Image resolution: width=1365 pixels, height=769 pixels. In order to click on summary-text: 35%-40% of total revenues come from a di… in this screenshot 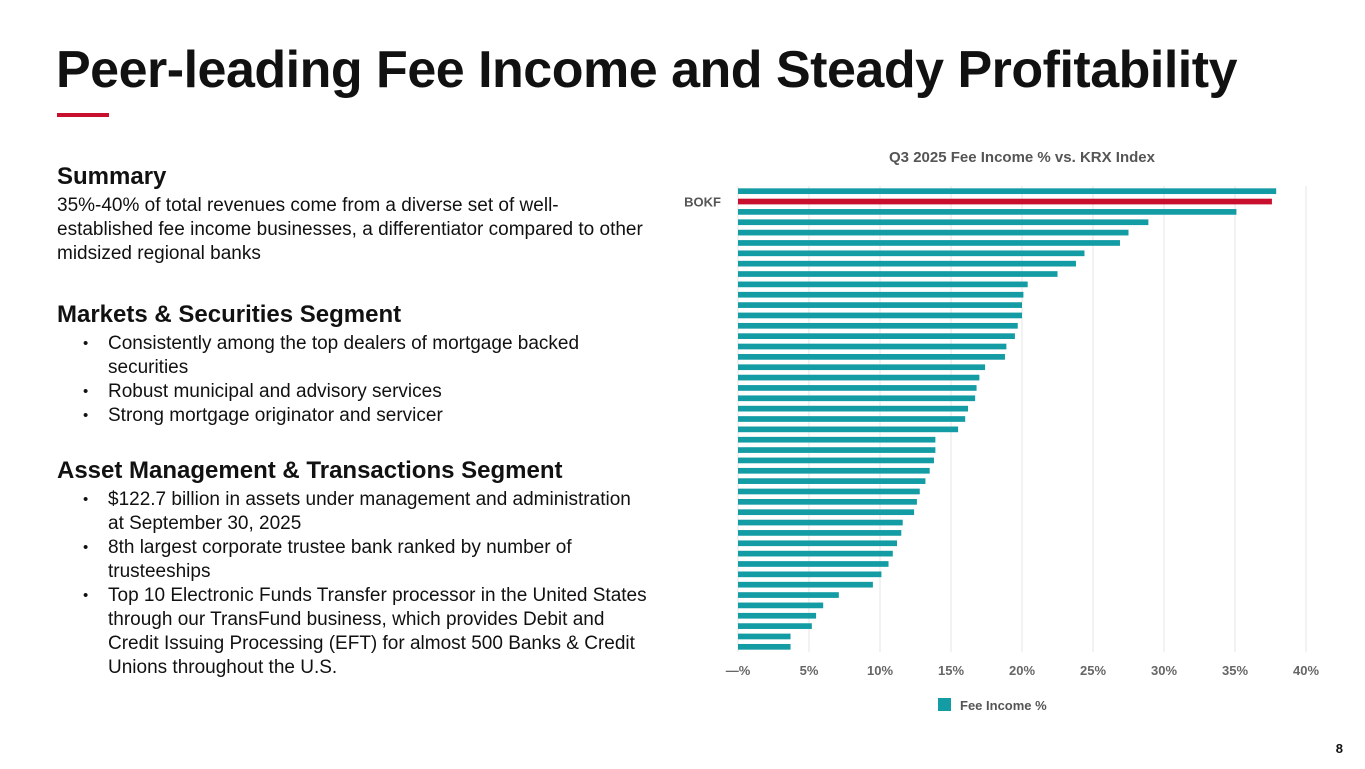, I will do `click(350, 229)`.